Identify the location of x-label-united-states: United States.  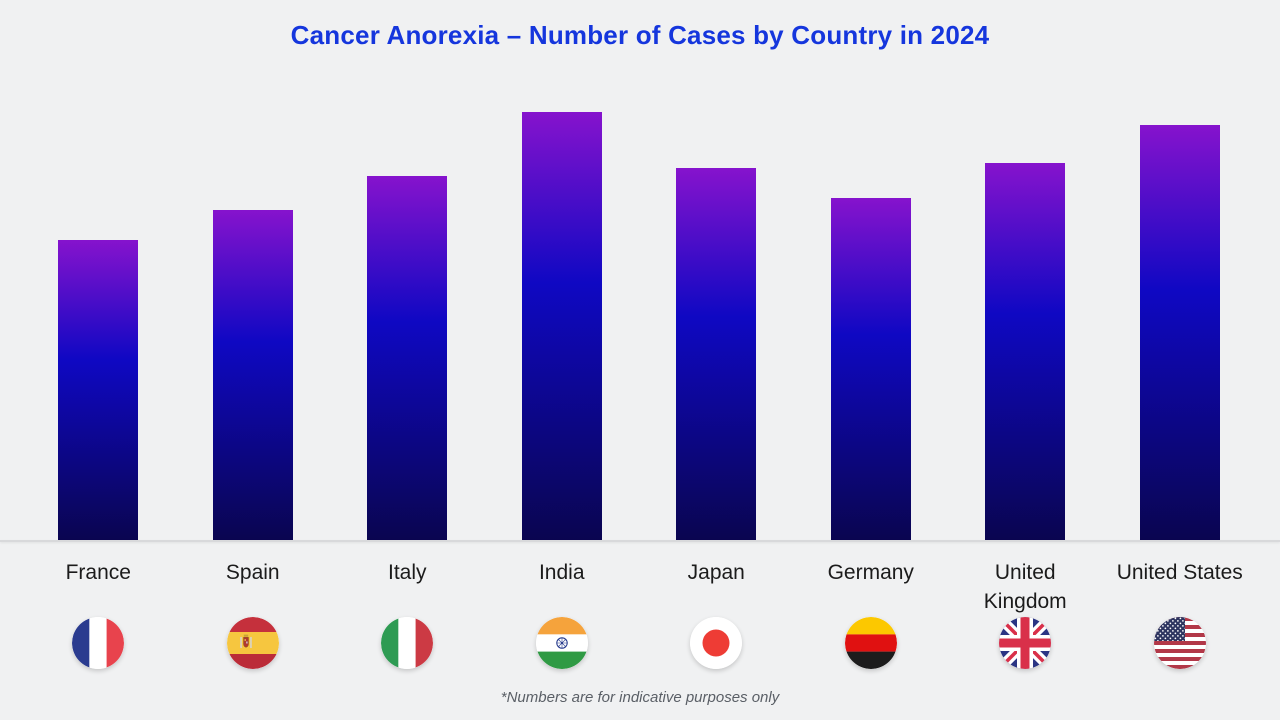
(1179, 572).